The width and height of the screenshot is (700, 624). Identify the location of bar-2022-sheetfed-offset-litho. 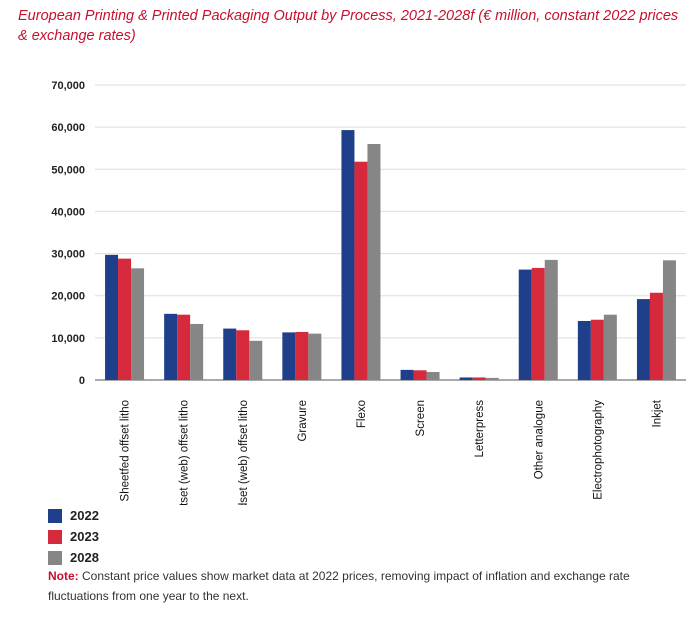
(112, 317).